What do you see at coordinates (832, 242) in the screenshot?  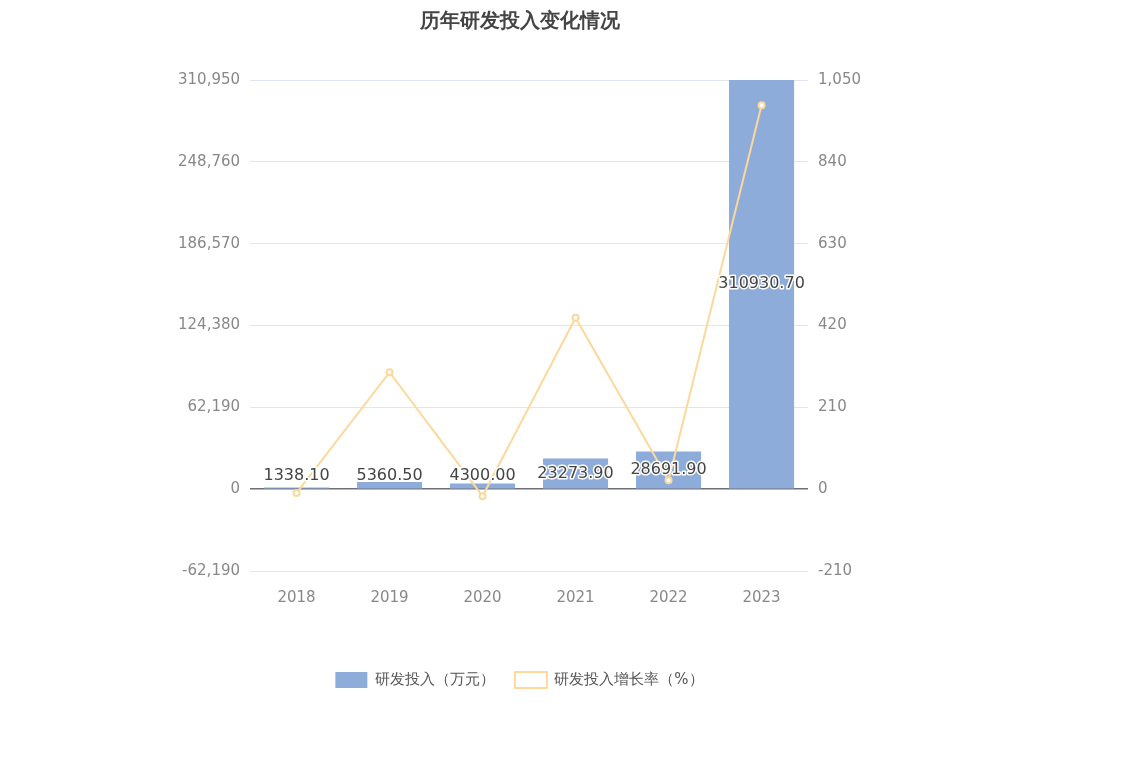 I see `y2-tick-label: 630` at bounding box center [832, 242].